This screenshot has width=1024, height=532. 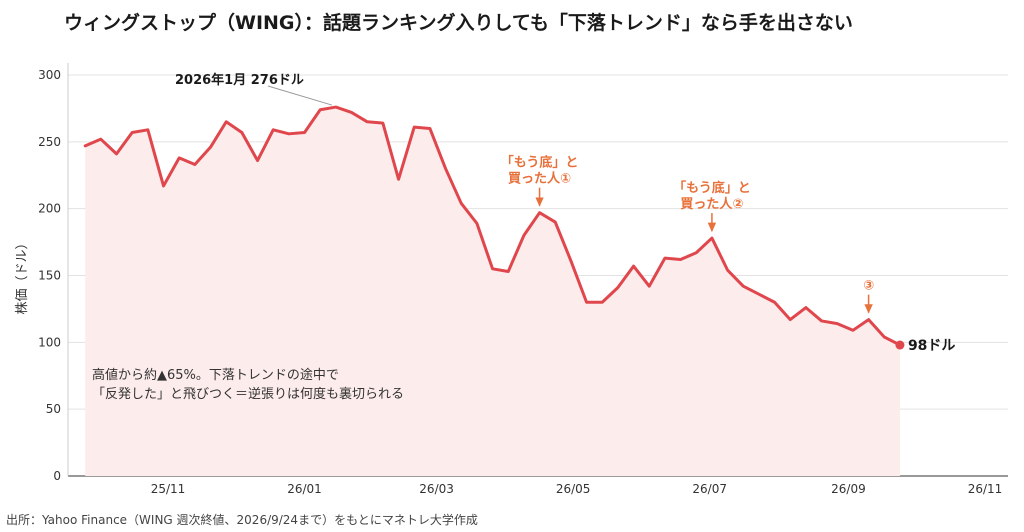 I want to click on x-tick-label: 26/11, so click(x=985, y=489).